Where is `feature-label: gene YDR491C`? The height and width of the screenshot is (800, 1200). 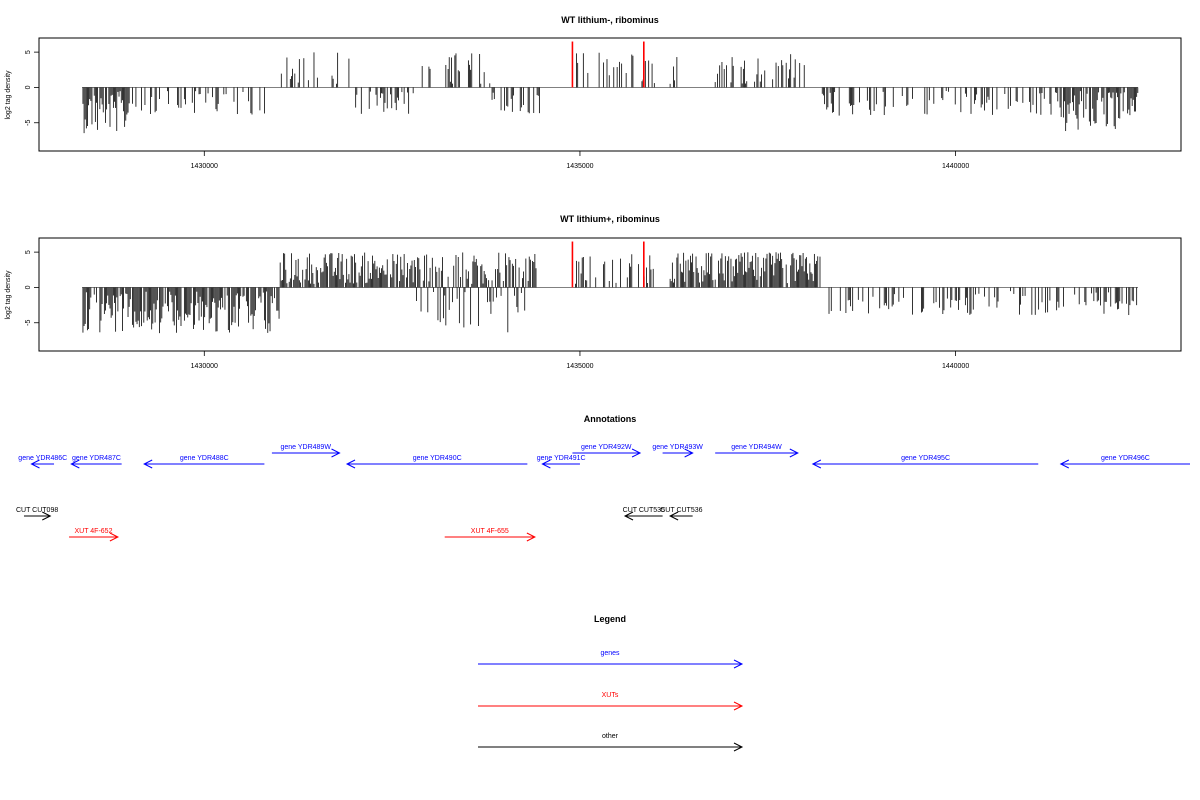
feature-label: gene YDR491C is located at coordinates (561, 458).